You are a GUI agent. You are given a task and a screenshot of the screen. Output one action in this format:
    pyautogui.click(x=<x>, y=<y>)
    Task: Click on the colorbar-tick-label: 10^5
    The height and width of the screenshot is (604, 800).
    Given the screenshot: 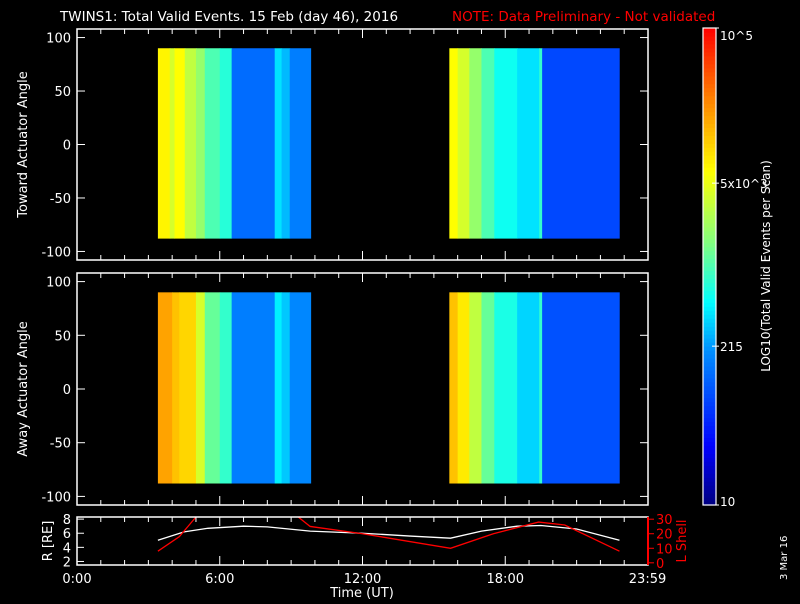 What is the action you would take?
    pyautogui.click(x=736, y=36)
    